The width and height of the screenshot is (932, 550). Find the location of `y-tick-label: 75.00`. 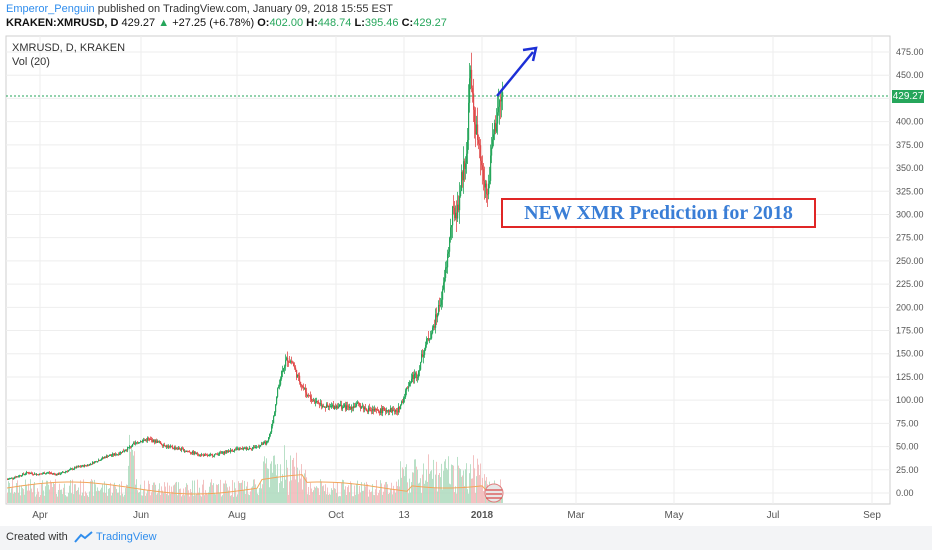

y-tick-label: 75.00 is located at coordinates (907, 423).